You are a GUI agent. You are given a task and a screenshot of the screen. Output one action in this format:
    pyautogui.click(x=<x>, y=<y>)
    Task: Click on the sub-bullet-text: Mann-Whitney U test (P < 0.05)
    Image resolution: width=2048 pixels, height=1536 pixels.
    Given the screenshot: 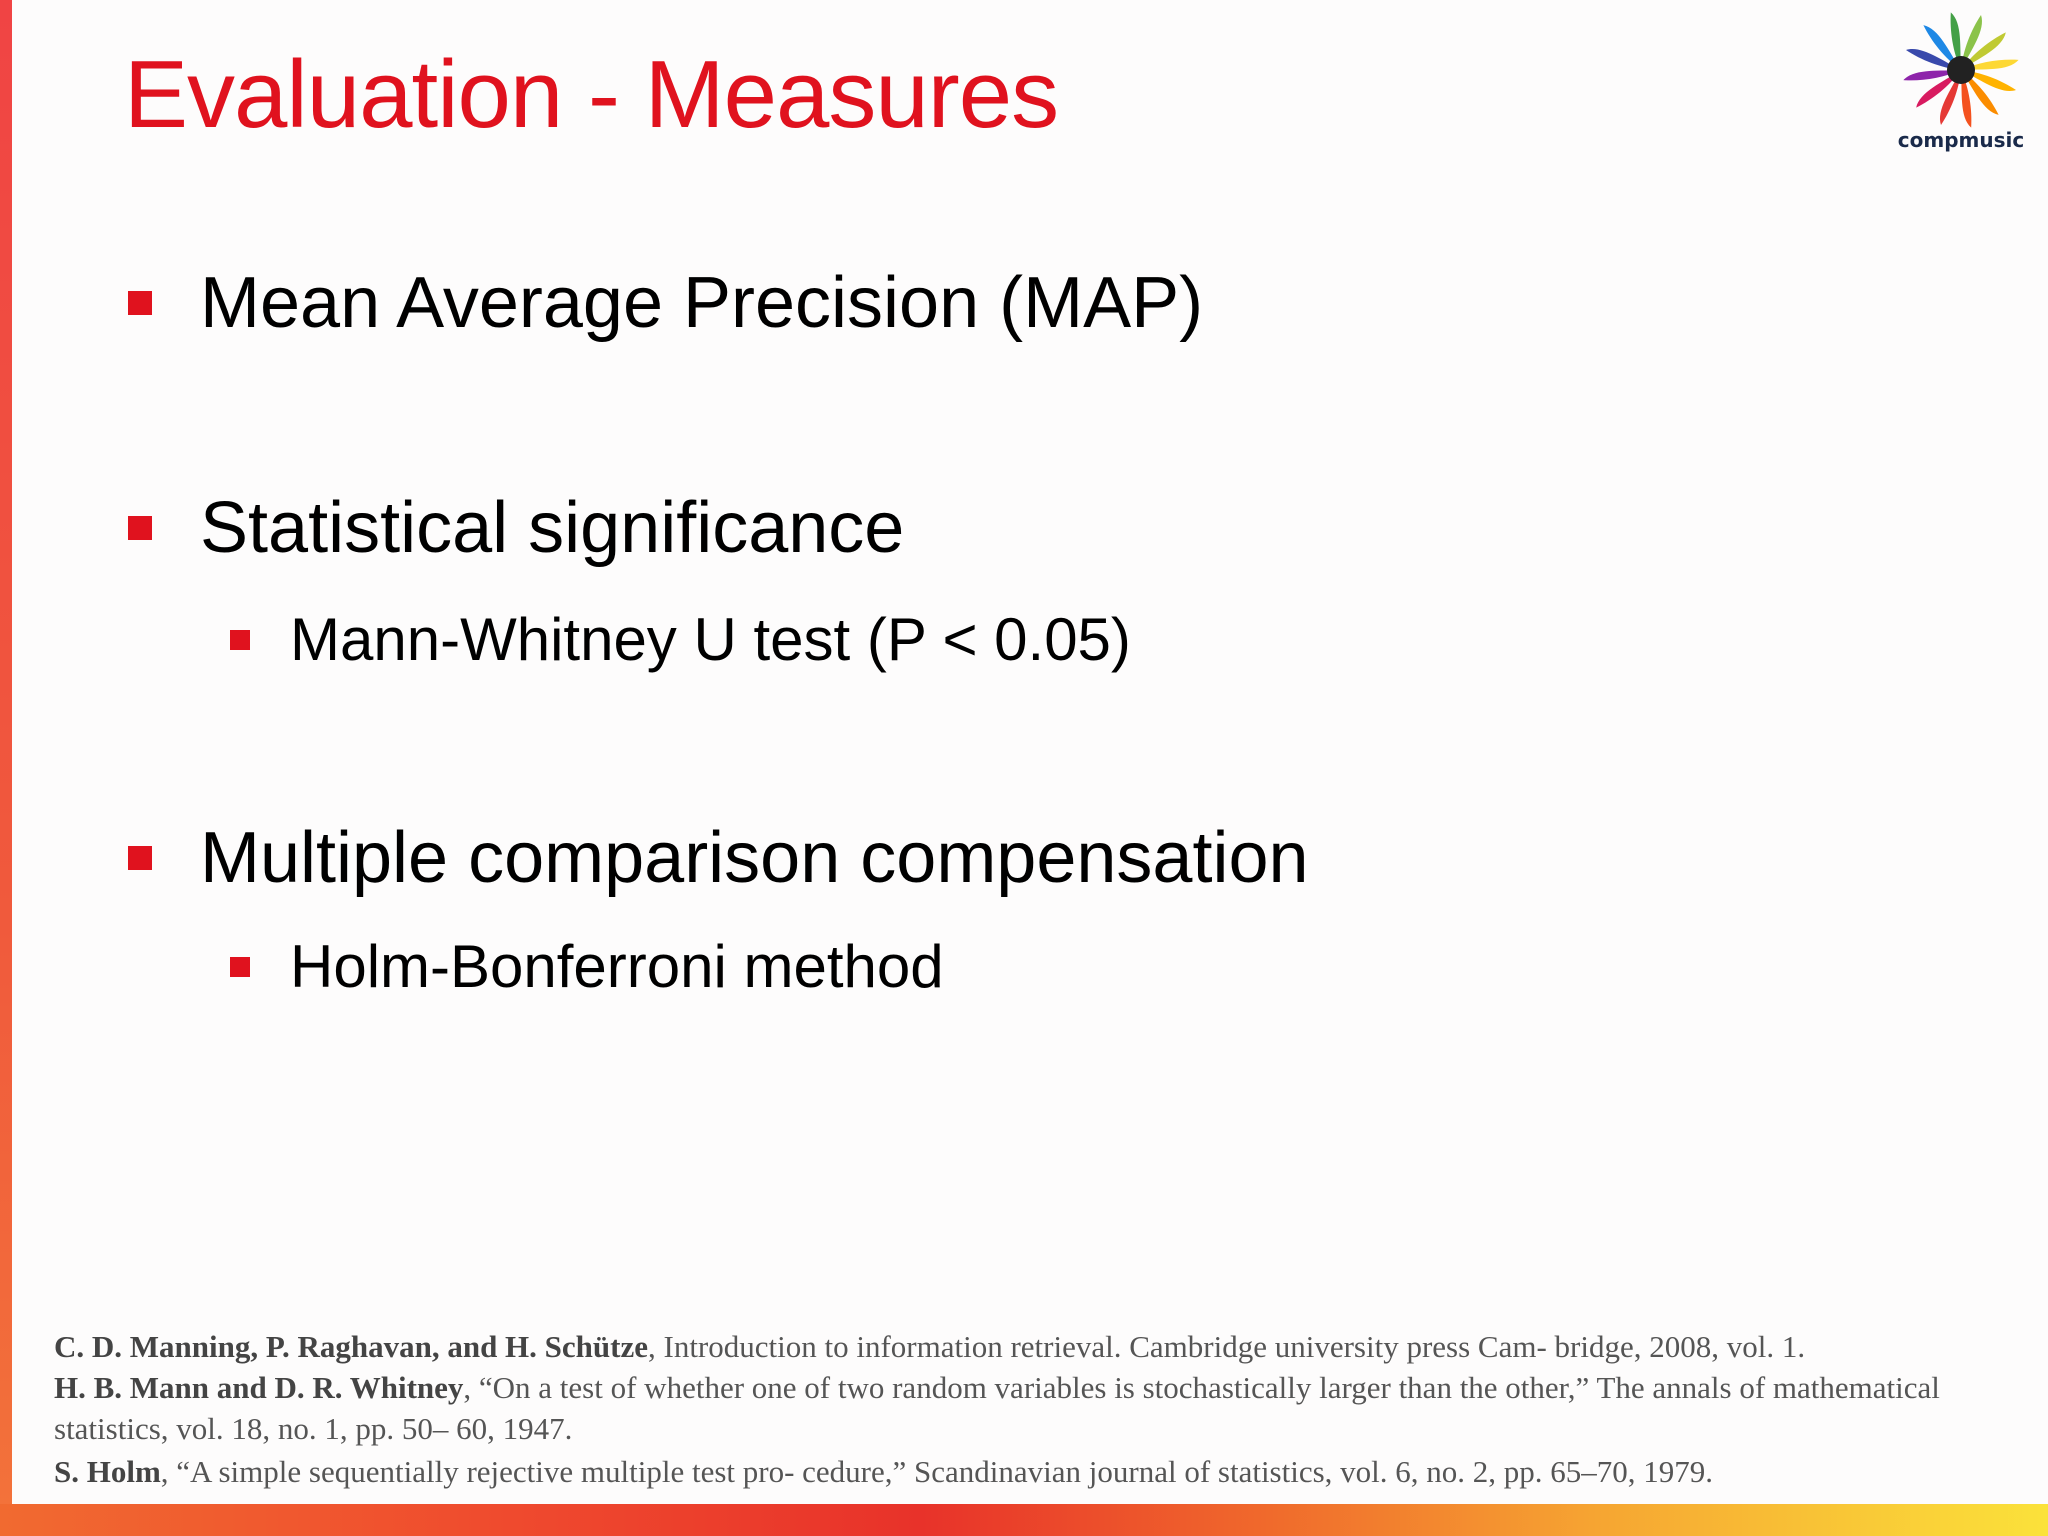 What is the action you would take?
    pyautogui.click(x=710, y=639)
    